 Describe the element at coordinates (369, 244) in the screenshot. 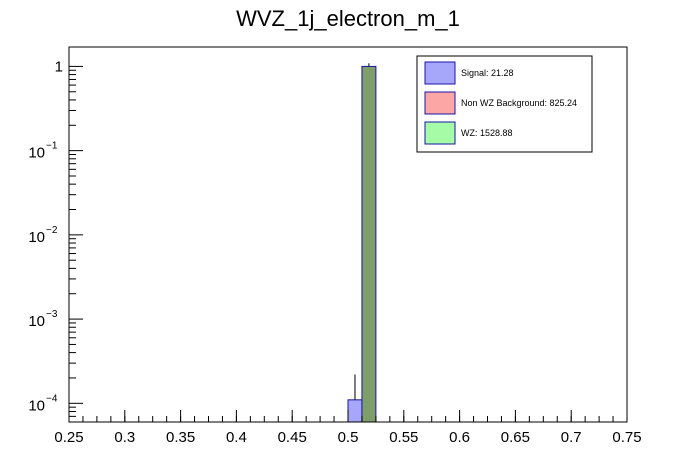

I see `bar-wz` at that location.